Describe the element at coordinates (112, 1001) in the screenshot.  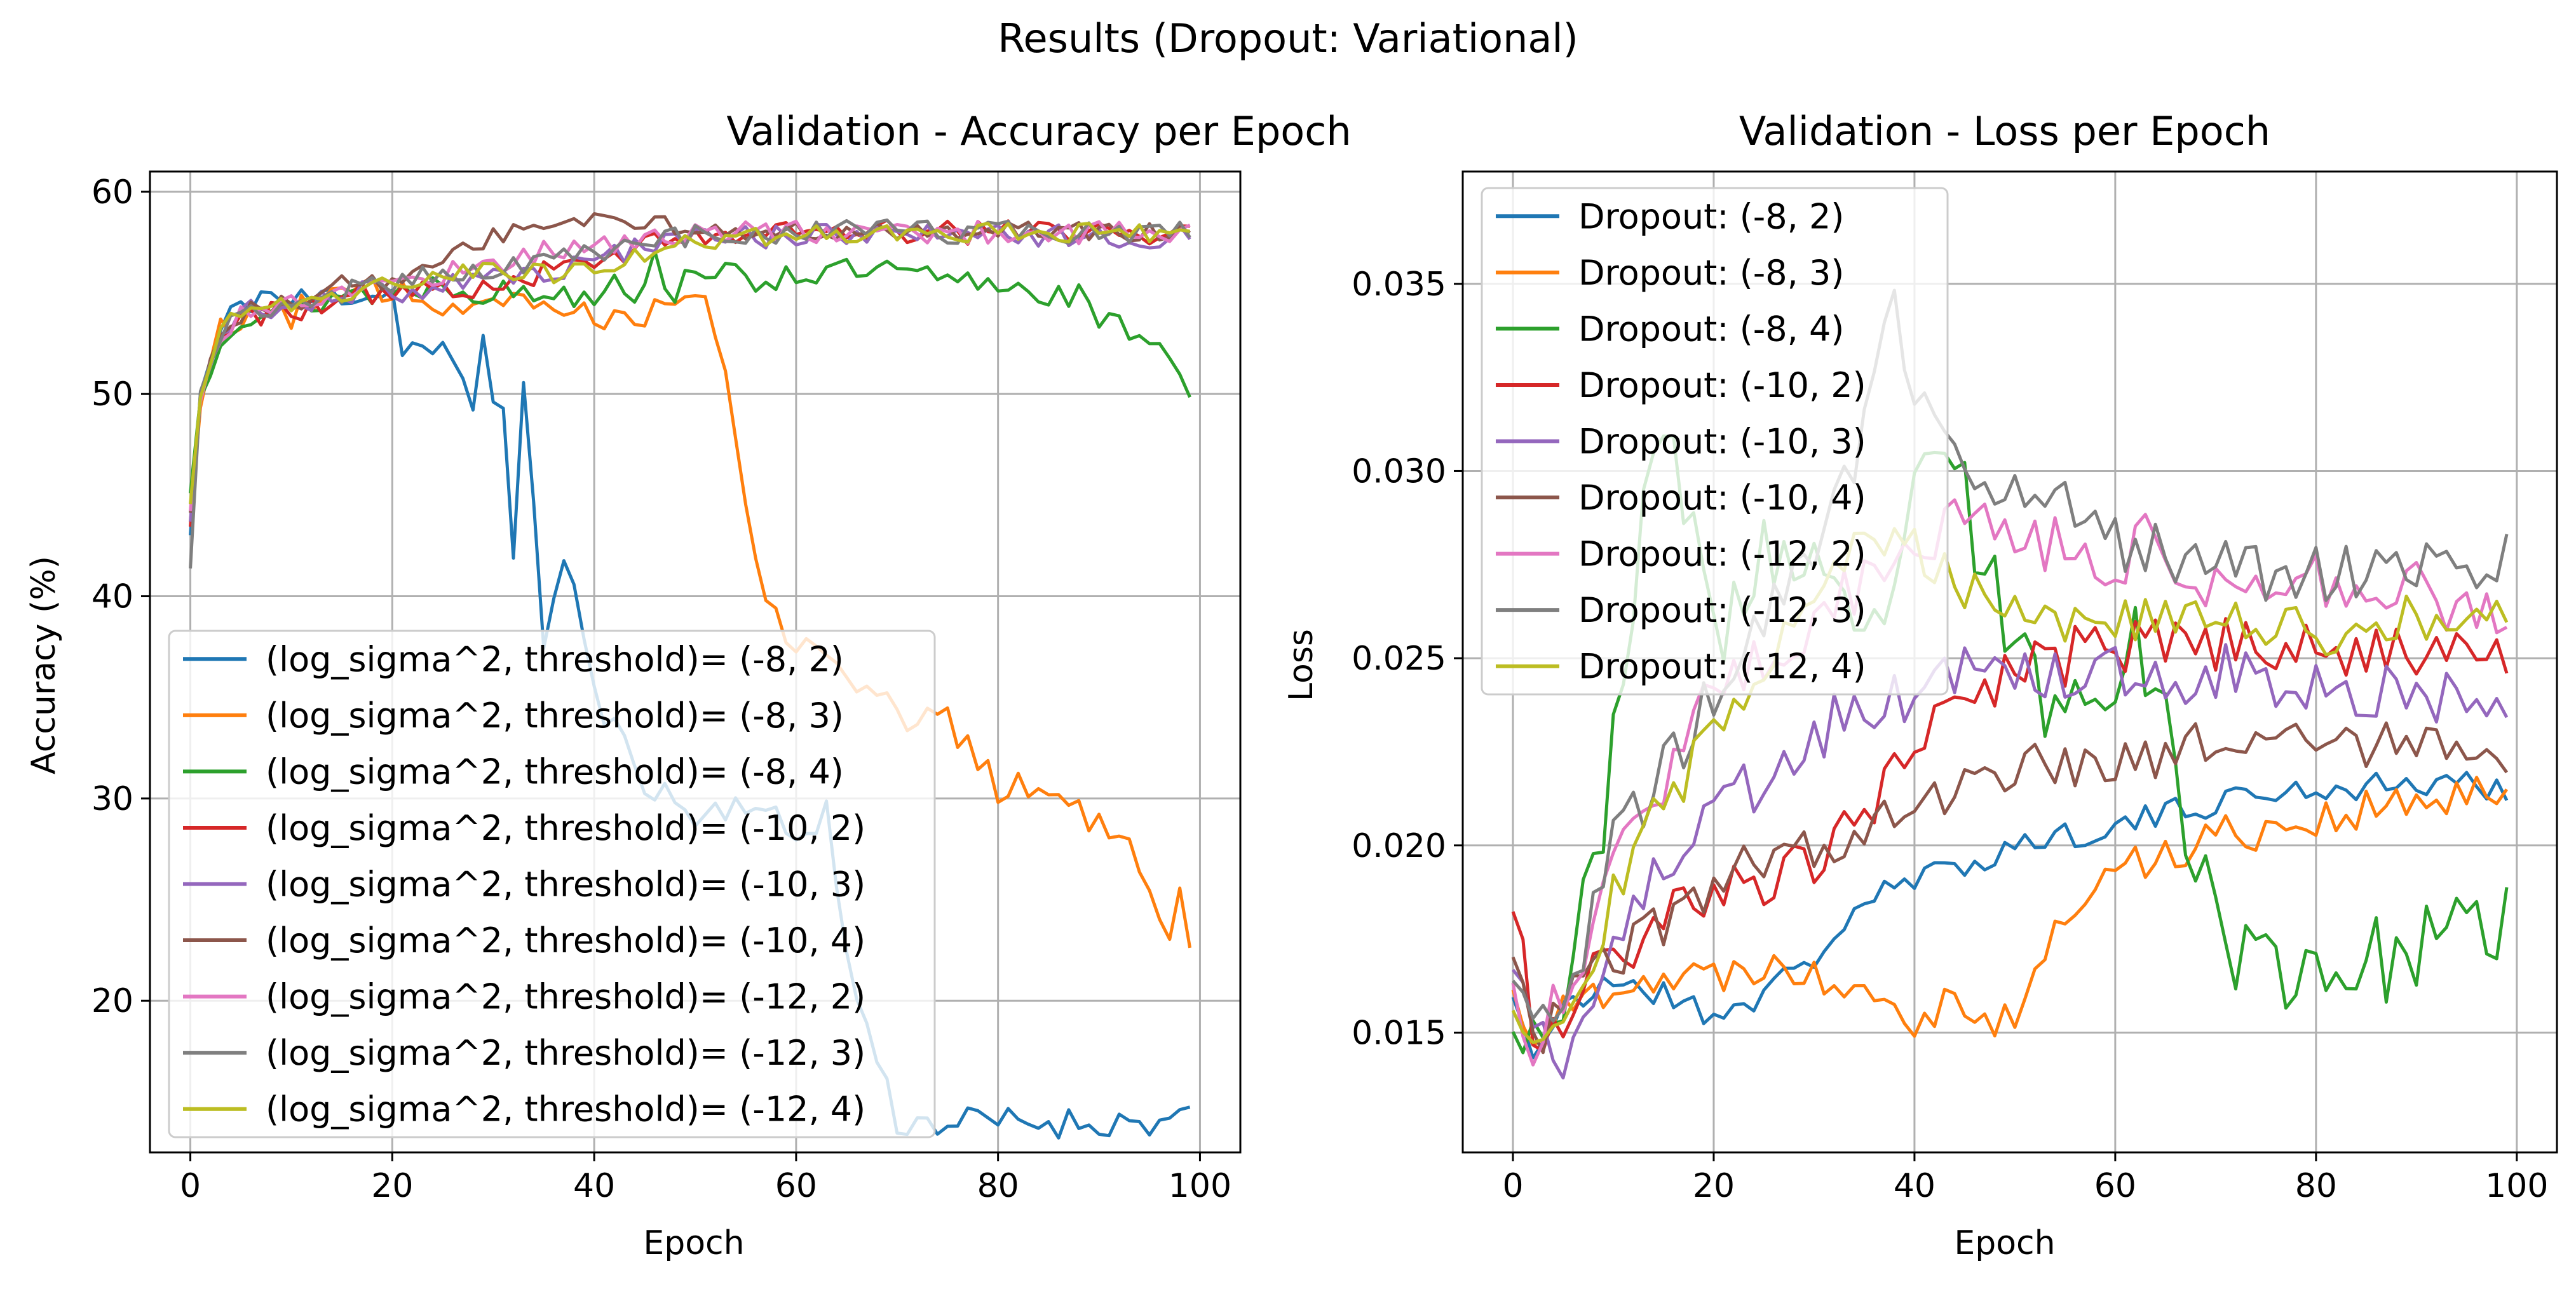
I see `y-tick-label: 20` at that location.